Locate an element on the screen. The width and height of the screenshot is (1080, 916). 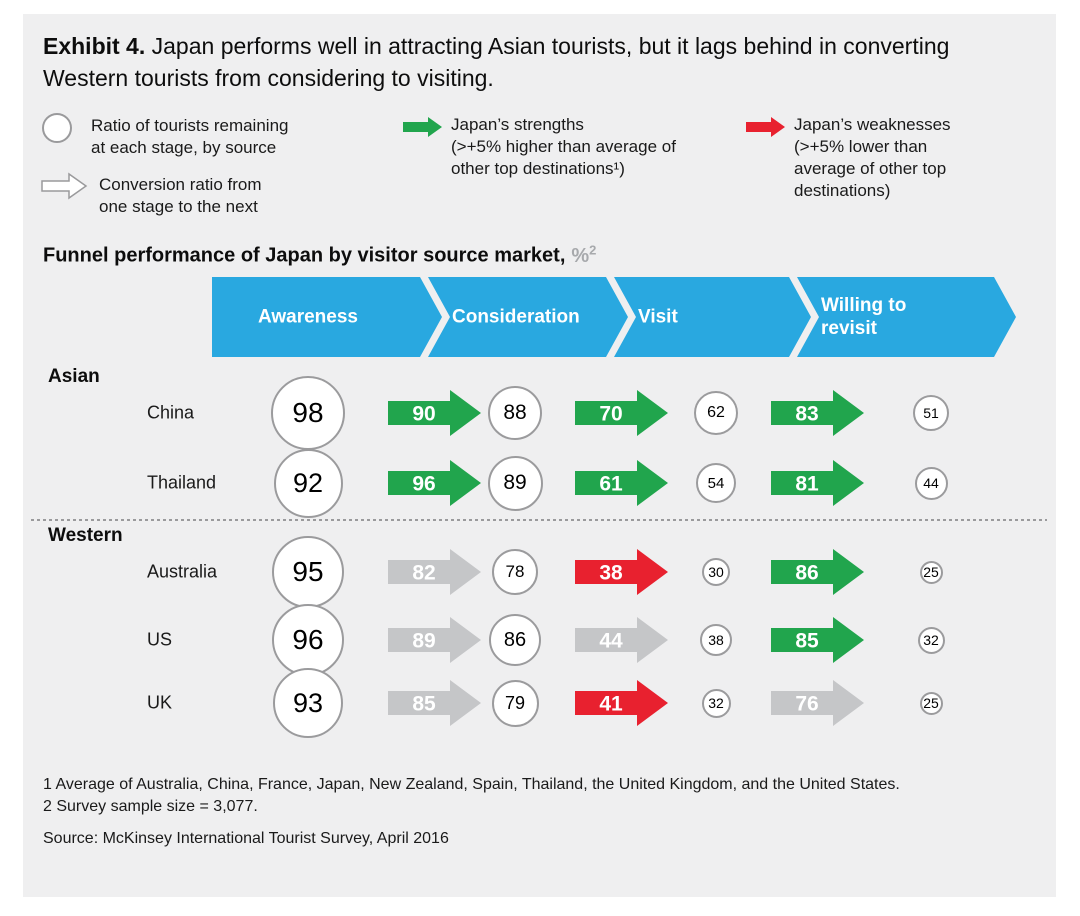
legend-line: Conversion ratio from is located at coordinates (180, 184).